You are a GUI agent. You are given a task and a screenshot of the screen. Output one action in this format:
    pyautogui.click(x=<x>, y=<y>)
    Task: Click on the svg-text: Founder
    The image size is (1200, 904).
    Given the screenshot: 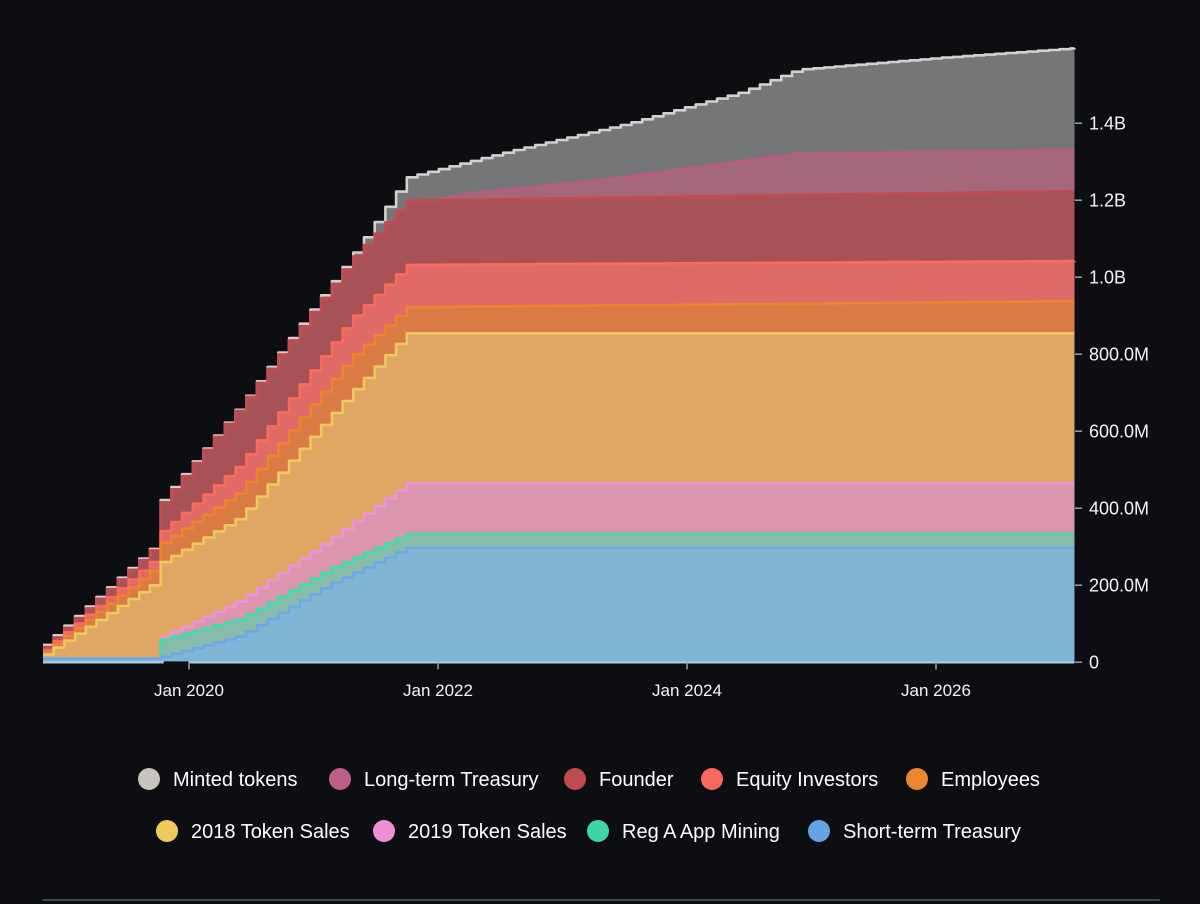 What is the action you would take?
    pyautogui.click(x=636, y=780)
    